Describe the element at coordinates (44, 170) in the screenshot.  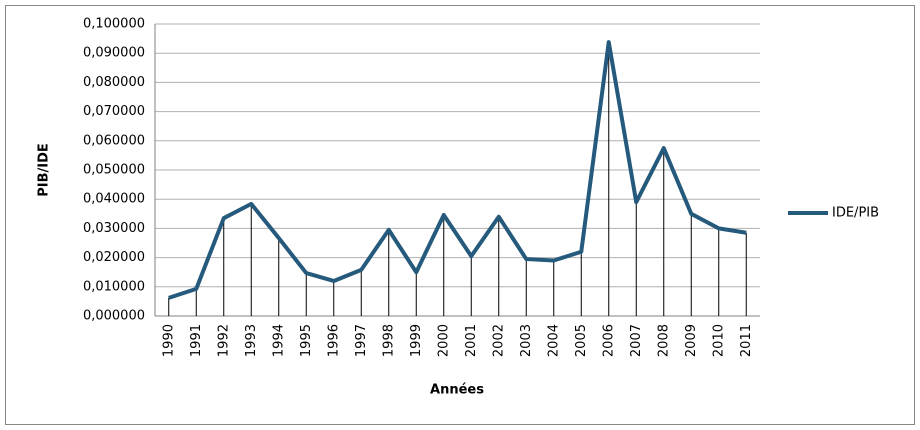
I see `y-axis-title: PIB/IDE` at that location.